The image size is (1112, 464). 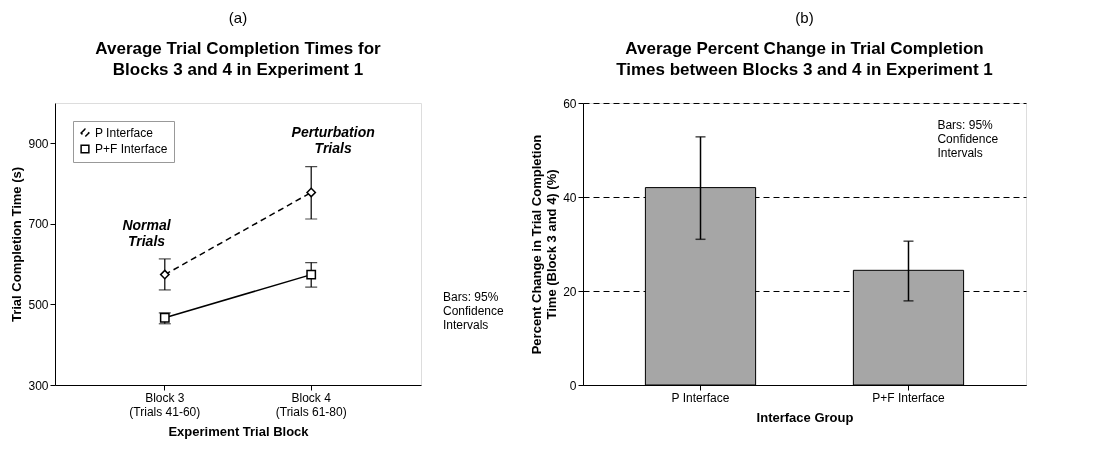 What do you see at coordinates (38, 385) in the screenshot?
I see `y-tick-label: 300` at bounding box center [38, 385].